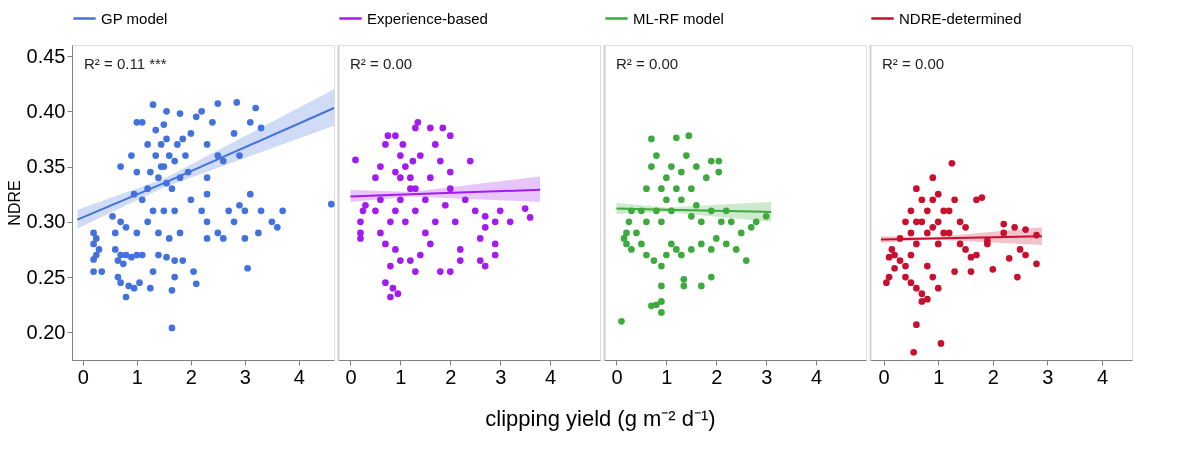 This screenshot has width=1181, height=465. Describe the element at coordinates (600, 418) in the screenshot. I see `x-axis-title: clipping yield (g m⁻² d⁻¹)` at that location.